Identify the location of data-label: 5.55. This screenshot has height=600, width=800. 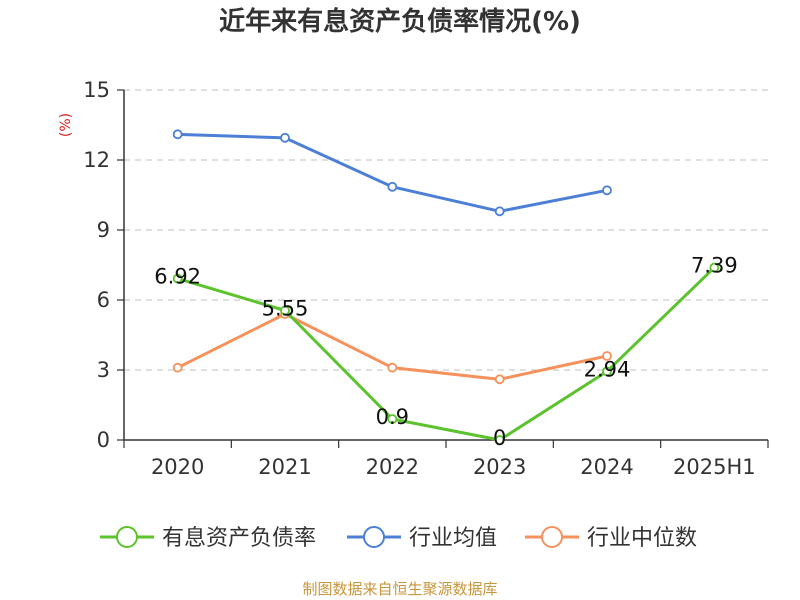
(285, 309).